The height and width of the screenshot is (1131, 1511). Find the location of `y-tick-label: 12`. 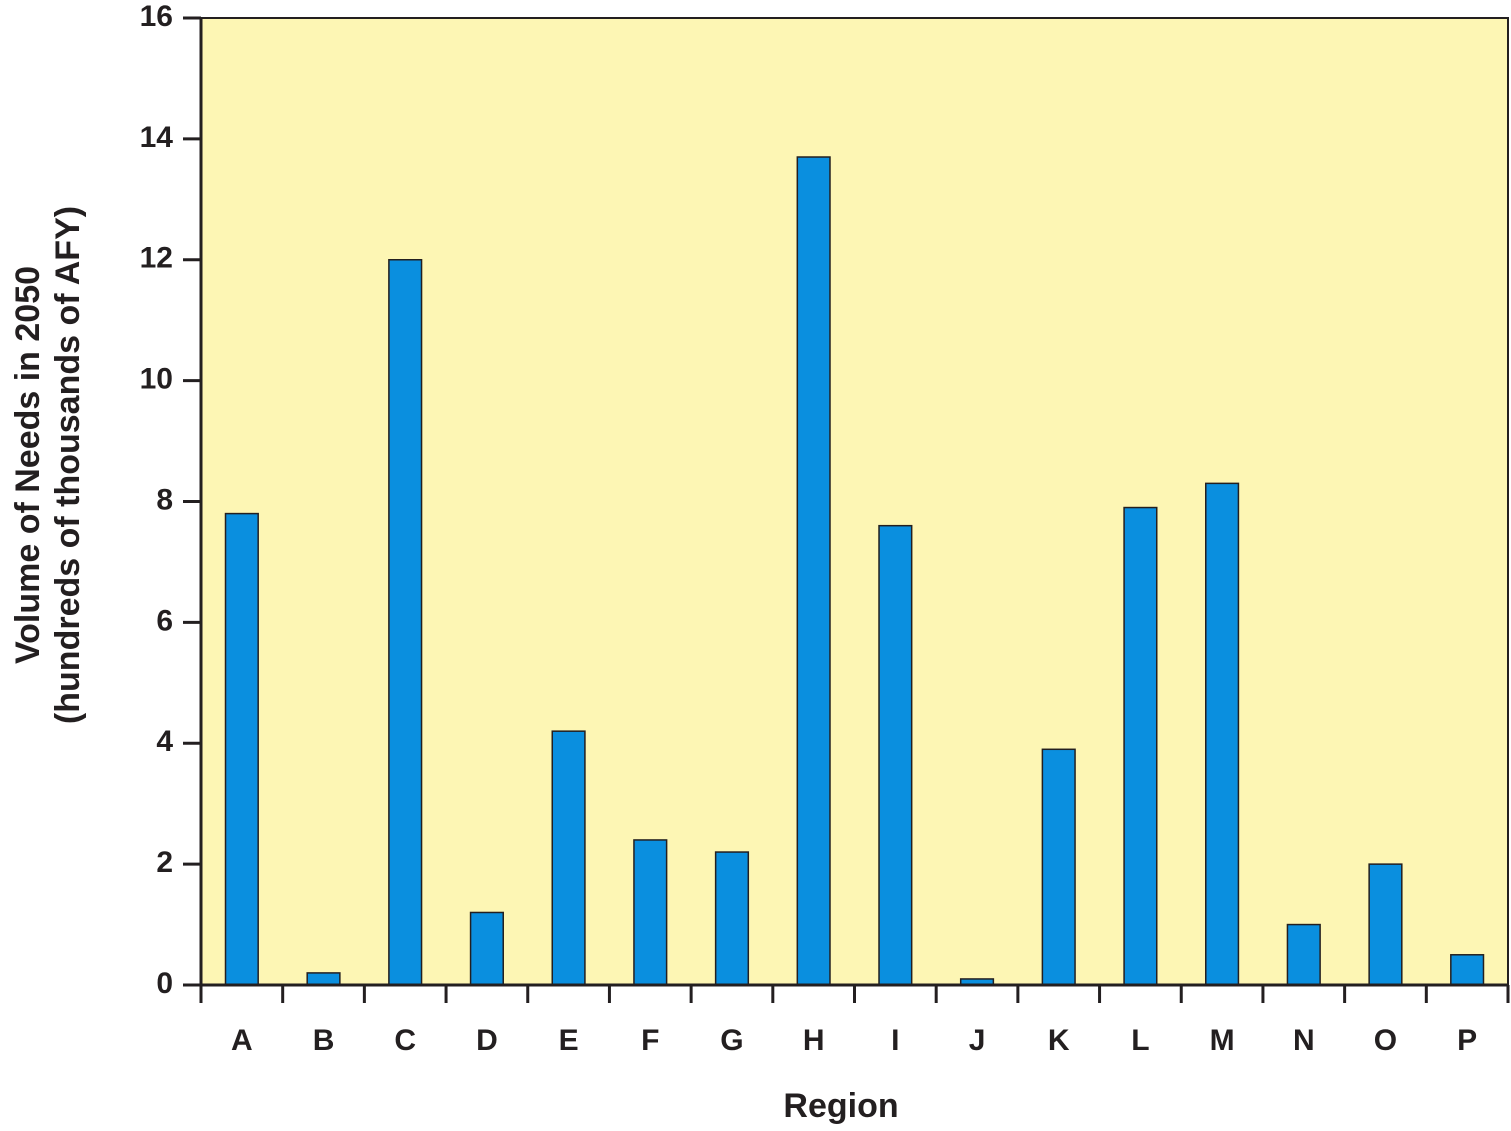

y-tick-label: 12 is located at coordinates (156, 258).